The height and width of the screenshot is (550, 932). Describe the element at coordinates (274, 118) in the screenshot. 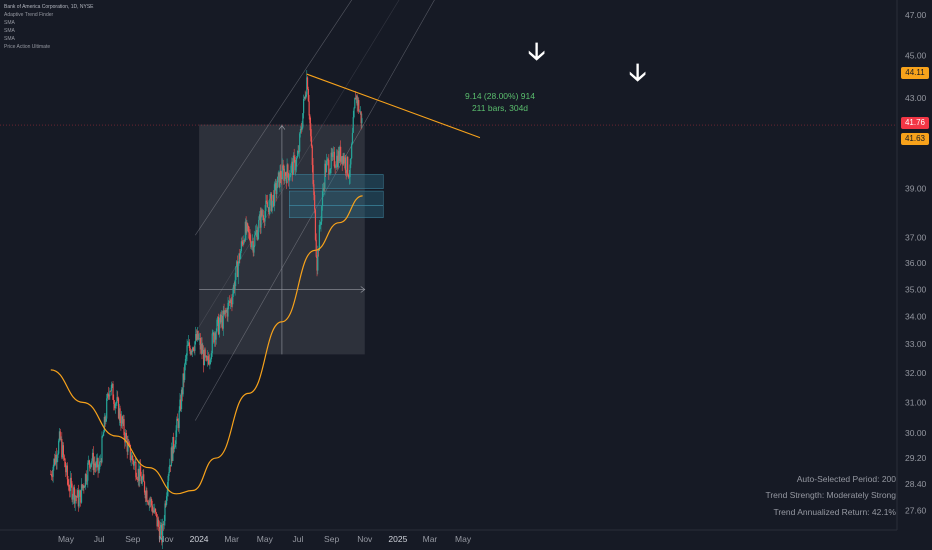

I see `channel-upper-line` at that location.